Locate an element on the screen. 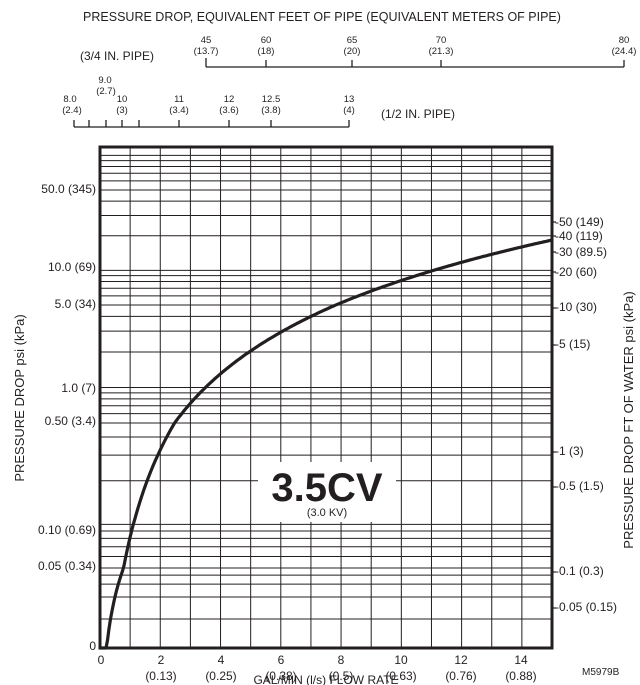 The height and width of the screenshot is (685, 640). x-tick-sub: (0.76) is located at coordinates (460, 676).